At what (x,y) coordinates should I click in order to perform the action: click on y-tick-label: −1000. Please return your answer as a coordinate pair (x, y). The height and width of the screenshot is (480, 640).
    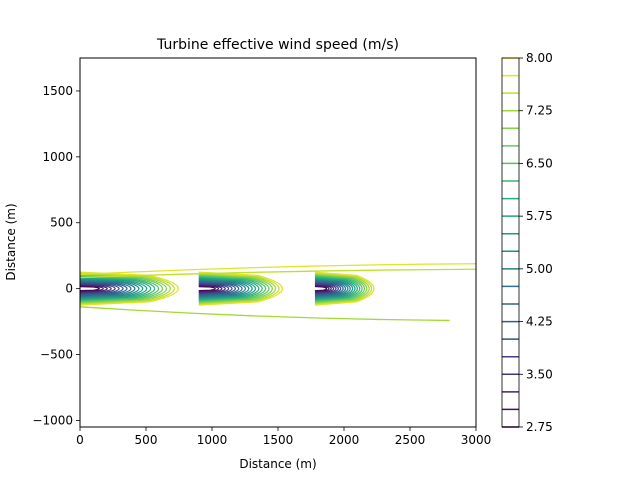
    Looking at the image, I should click on (52, 420).